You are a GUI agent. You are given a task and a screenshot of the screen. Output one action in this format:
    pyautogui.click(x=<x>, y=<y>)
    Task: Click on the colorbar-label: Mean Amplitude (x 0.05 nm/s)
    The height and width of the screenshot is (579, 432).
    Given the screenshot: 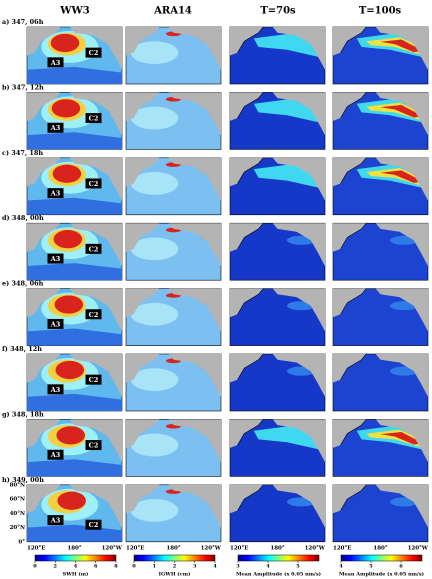 What is the action you would take?
    pyautogui.click(x=381, y=574)
    